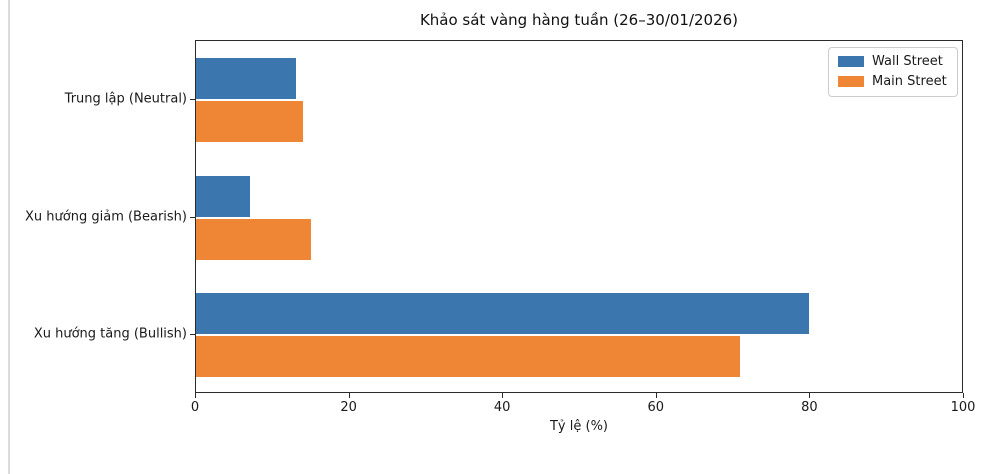 The image size is (984, 474). I want to click on chart-title: Khảo sát vàng hàng tuần (26–30/01/2026), so click(579, 20).